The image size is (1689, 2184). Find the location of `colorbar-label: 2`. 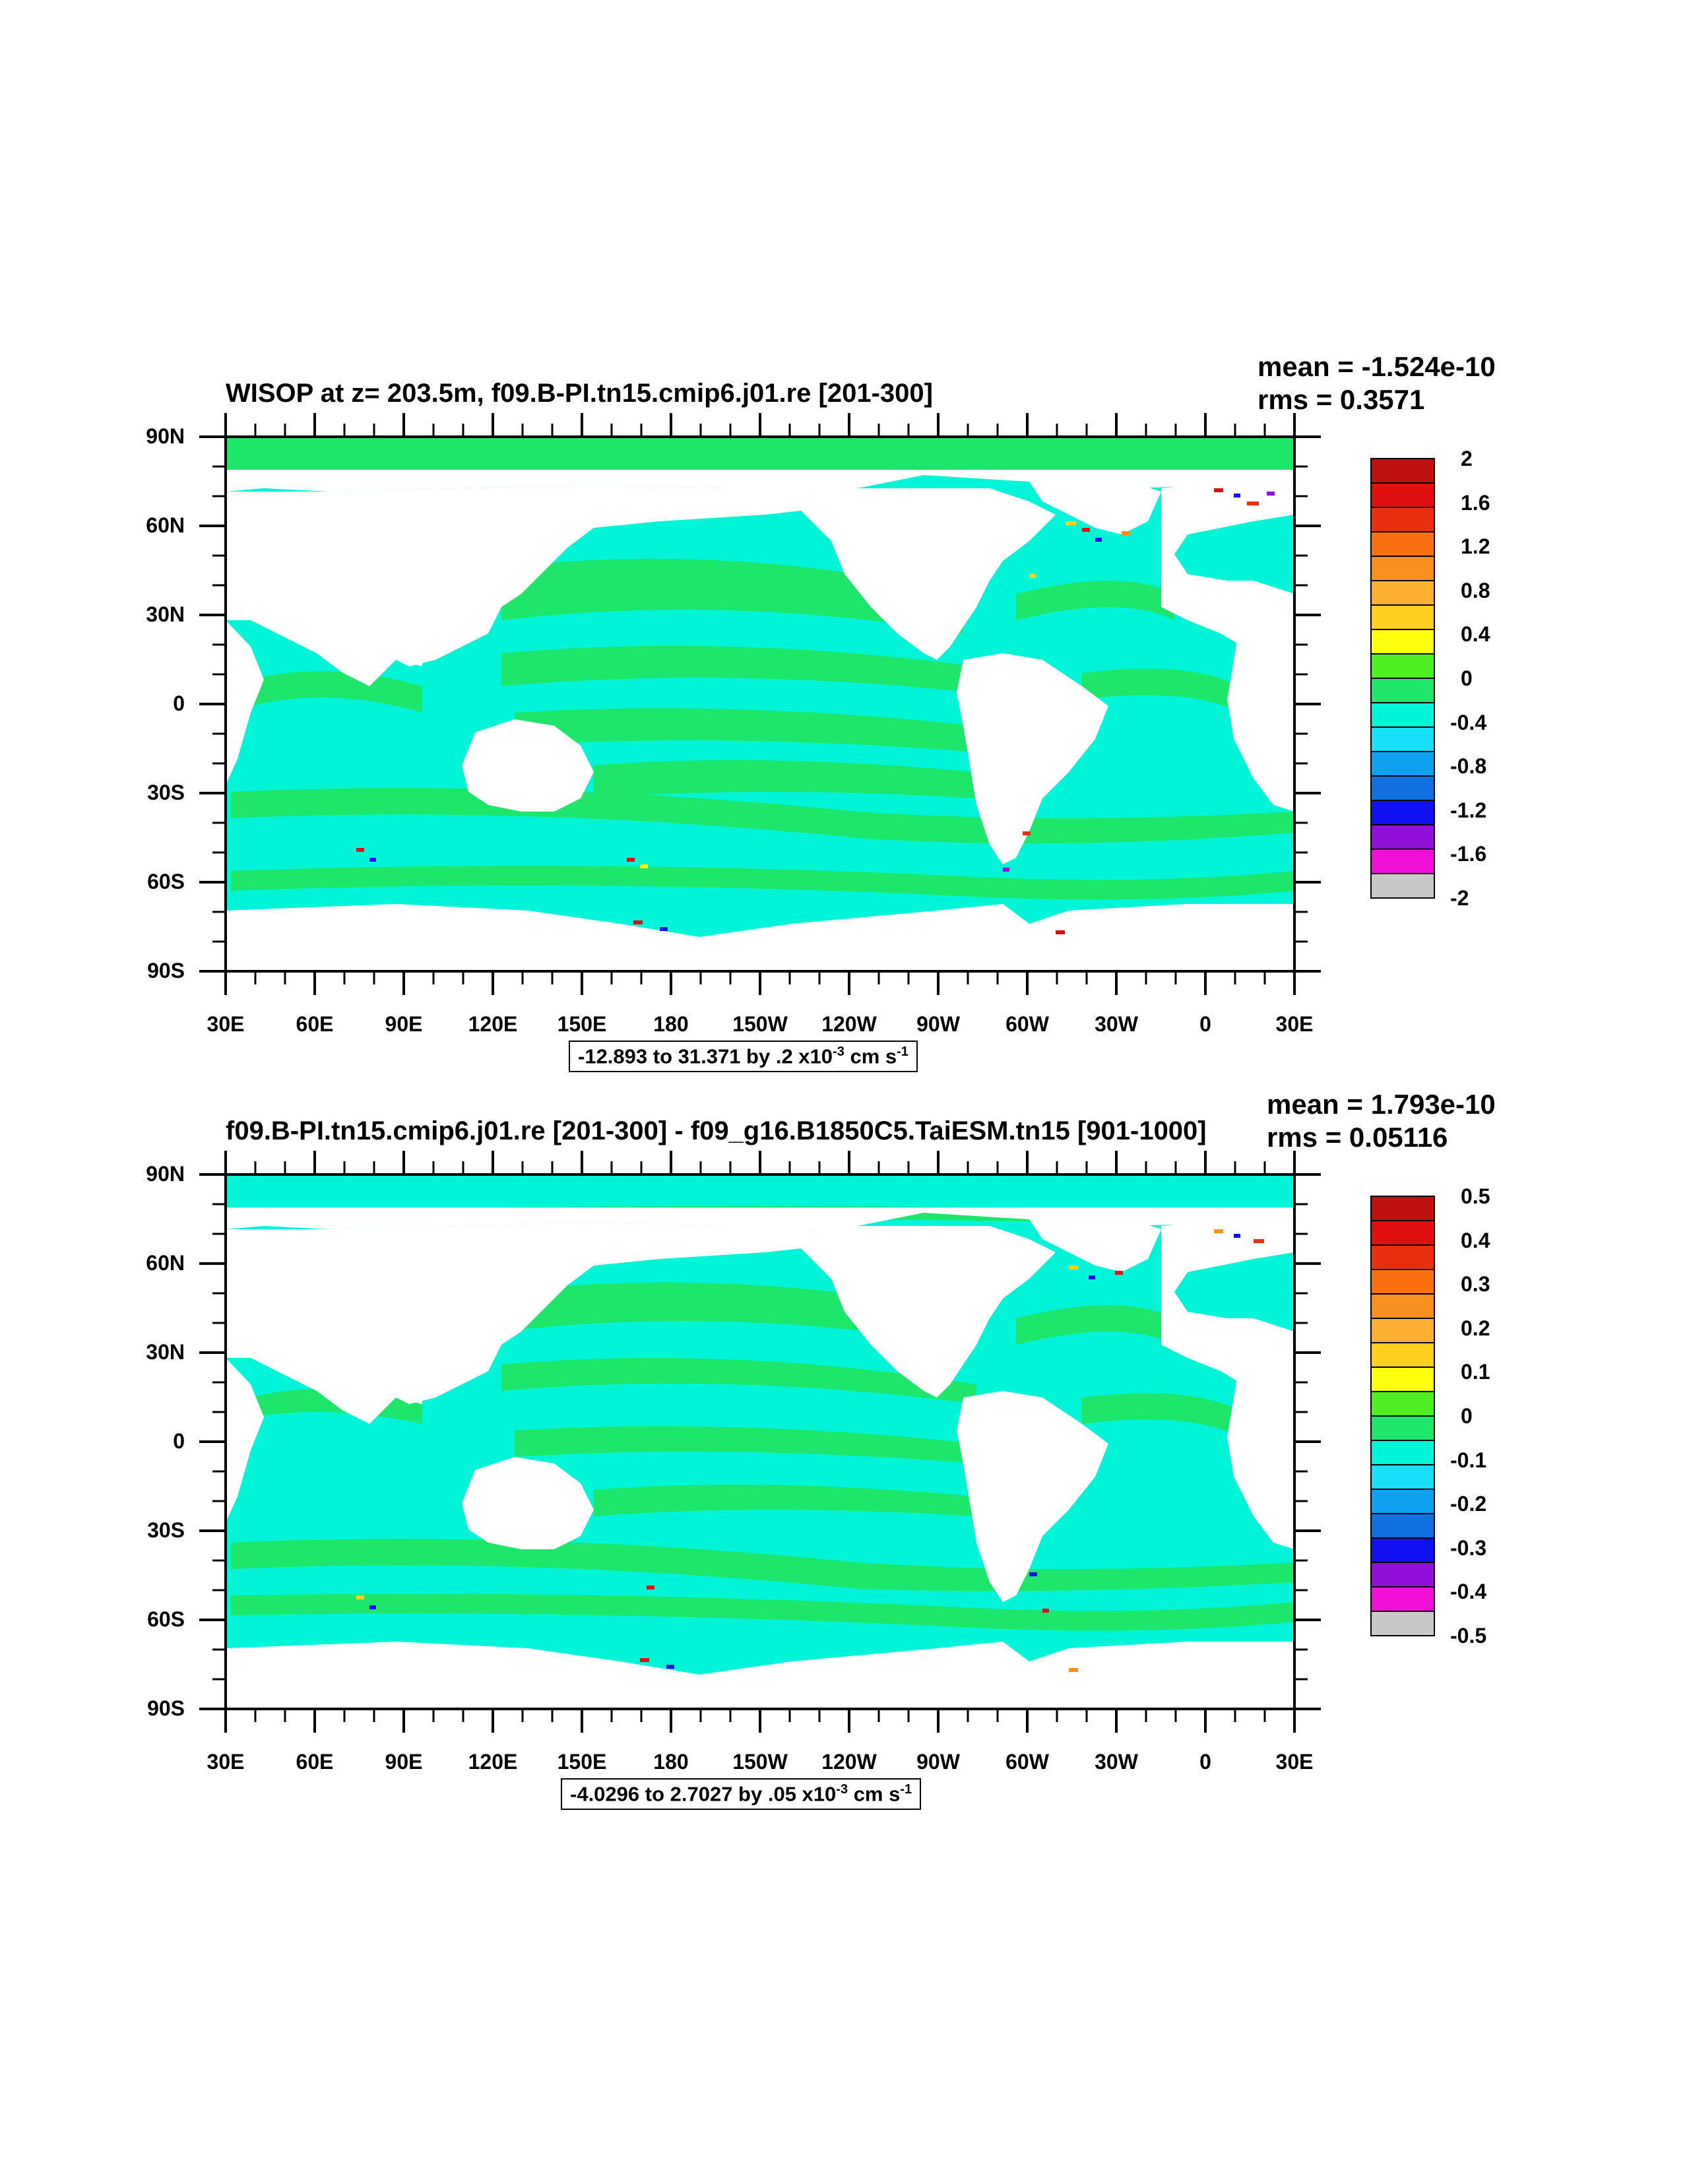

colorbar-label: 2 is located at coordinates (1467, 458).